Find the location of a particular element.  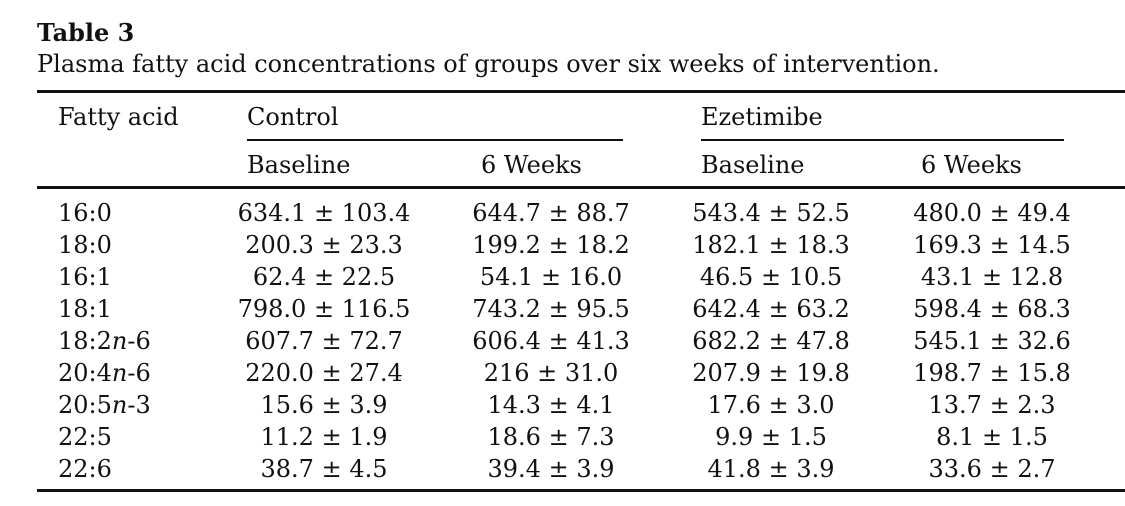

row-fatty-acid: 18:2n-6 is located at coordinates (104, 341).